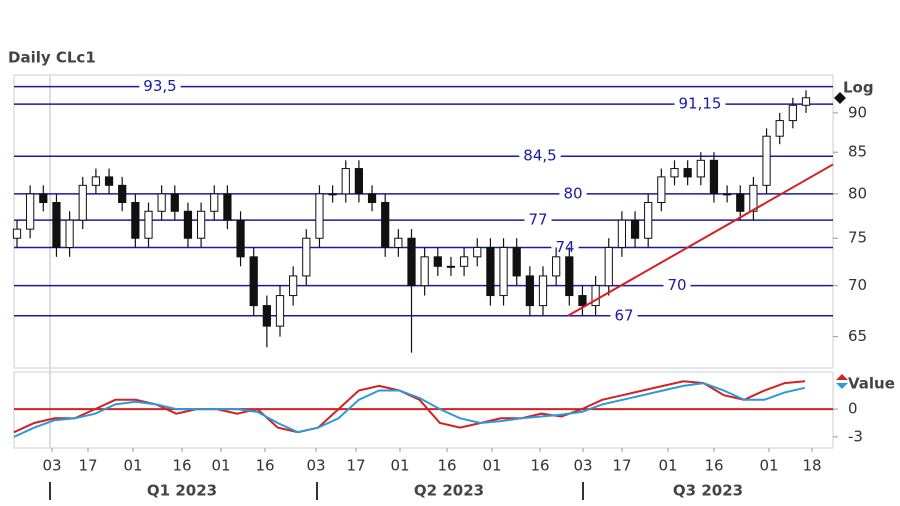  What do you see at coordinates (182, 491) in the screenshot?
I see `quarter-label: Q1 2023` at bounding box center [182, 491].